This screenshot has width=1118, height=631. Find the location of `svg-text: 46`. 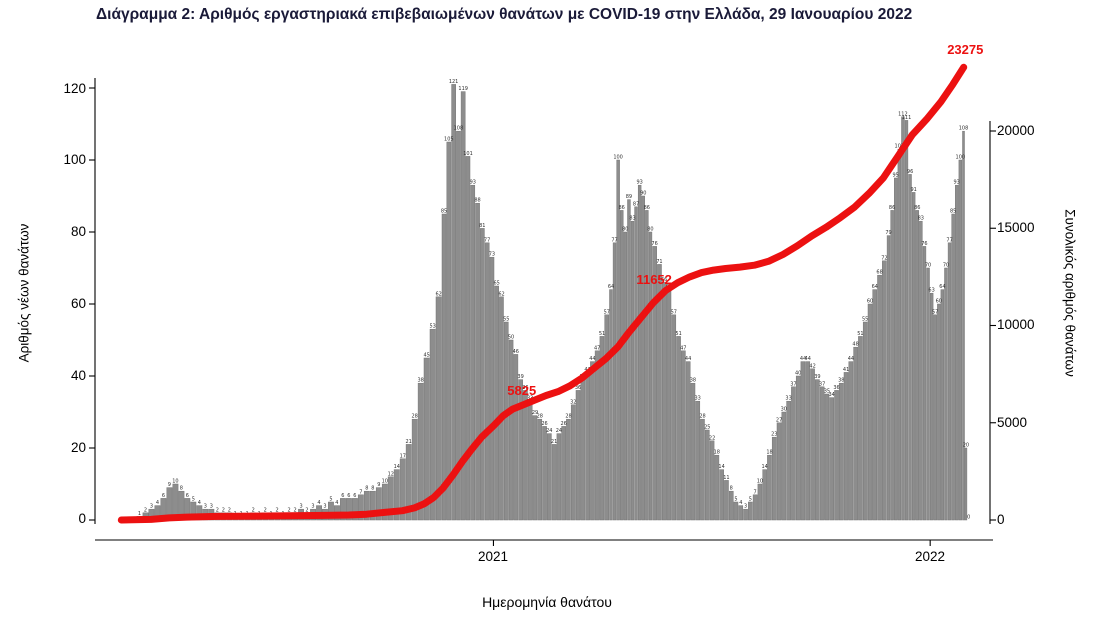

svg-text: 46 is located at coordinates (516, 352).